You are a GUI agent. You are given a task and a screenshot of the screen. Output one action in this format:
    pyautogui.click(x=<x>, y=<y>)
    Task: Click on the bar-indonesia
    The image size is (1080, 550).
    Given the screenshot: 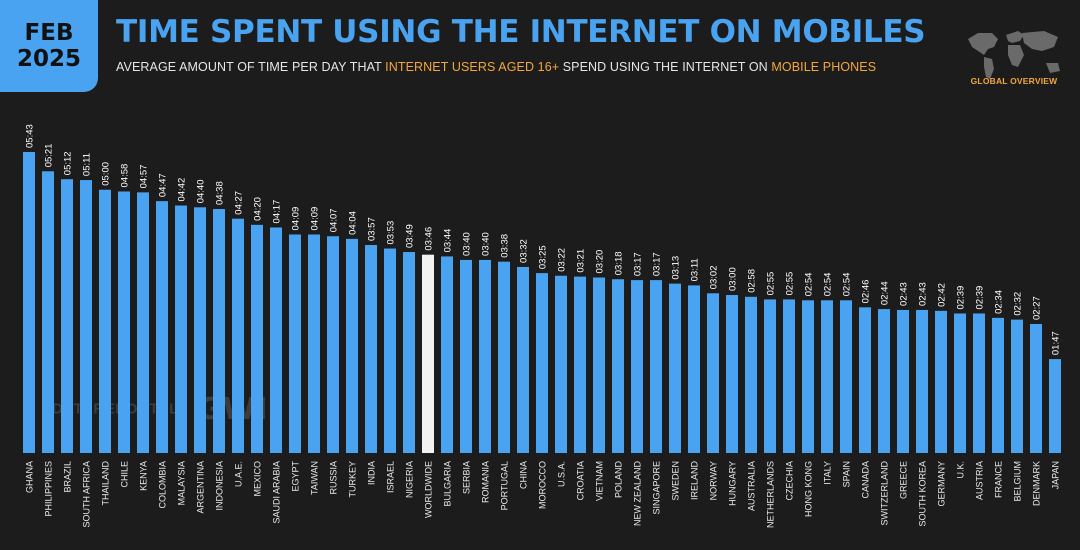 What is the action you would take?
    pyautogui.click(x=219, y=331)
    